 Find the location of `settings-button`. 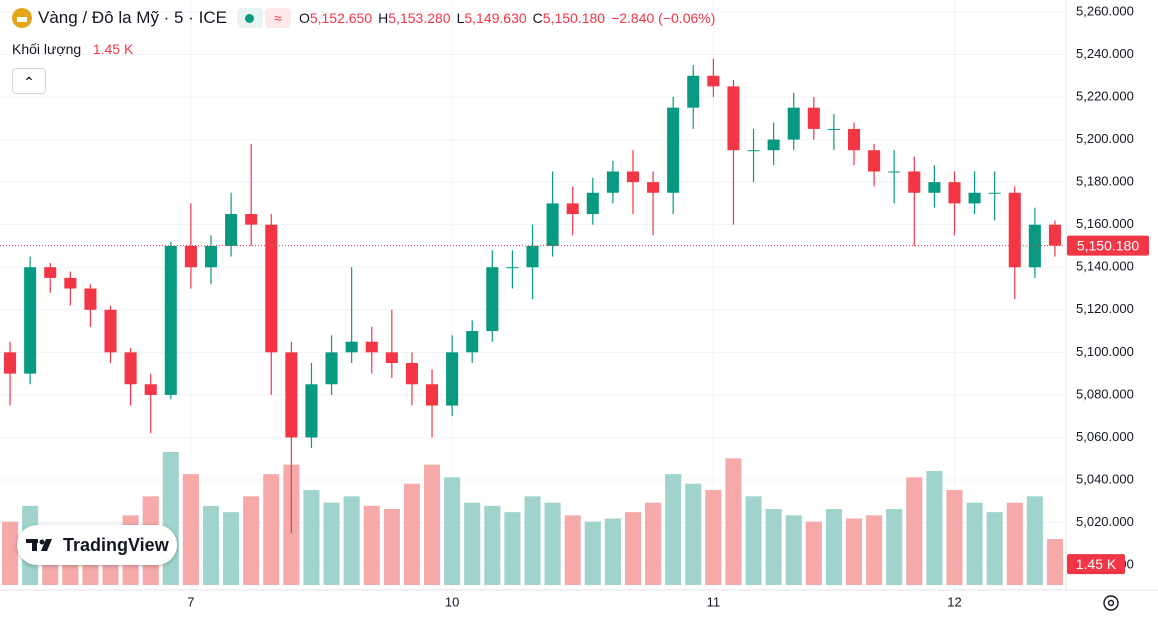

settings-button is located at coordinates (1111, 603).